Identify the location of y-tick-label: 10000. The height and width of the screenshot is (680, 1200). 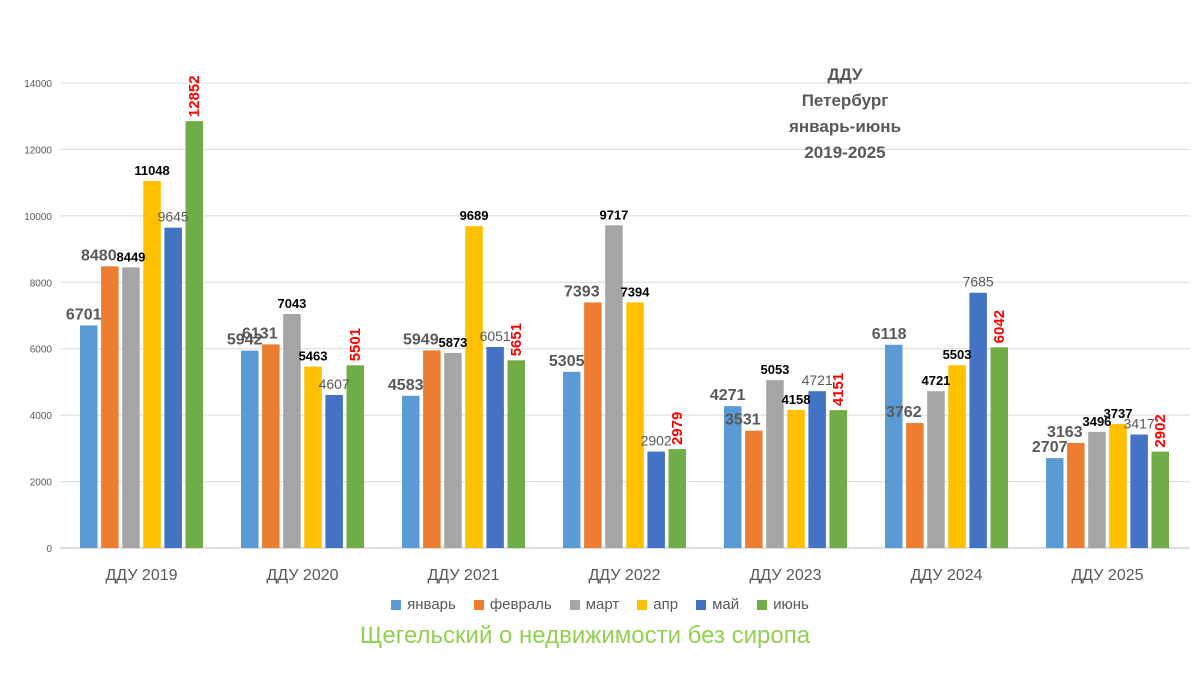
(38, 217).